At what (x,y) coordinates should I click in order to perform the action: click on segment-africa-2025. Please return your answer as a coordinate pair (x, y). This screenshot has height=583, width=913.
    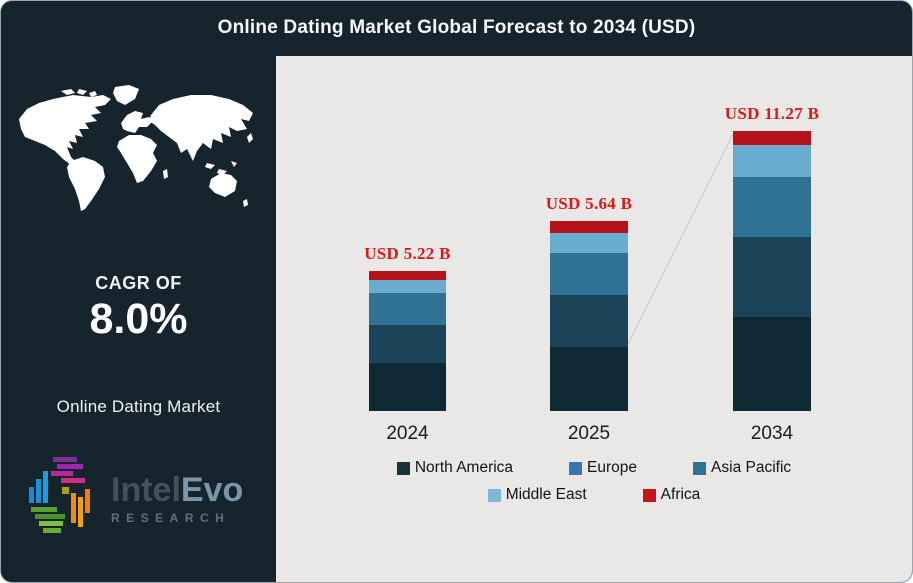
    Looking at the image, I should click on (589, 227).